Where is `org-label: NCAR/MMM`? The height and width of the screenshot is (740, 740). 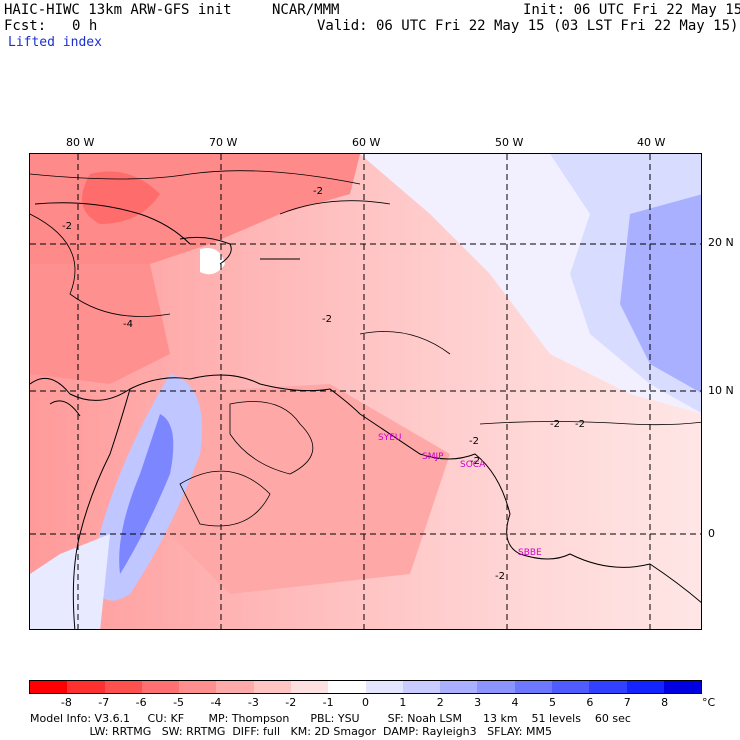 org-label: NCAR/MMM is located at coordinates (306, 10).